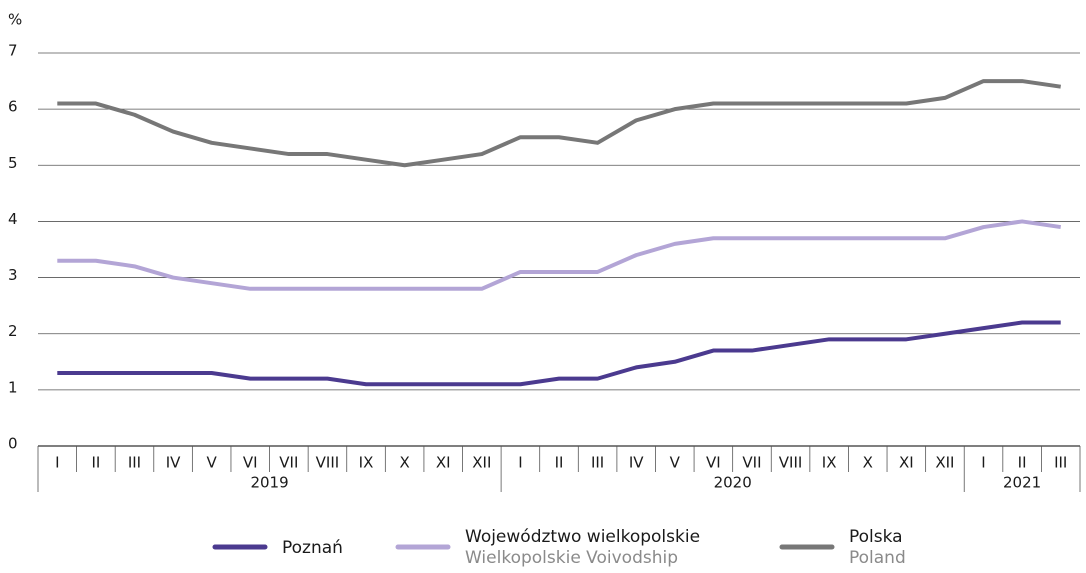  I want to click on legend-label: Województwo wielkopolskie, so click(582, 537).